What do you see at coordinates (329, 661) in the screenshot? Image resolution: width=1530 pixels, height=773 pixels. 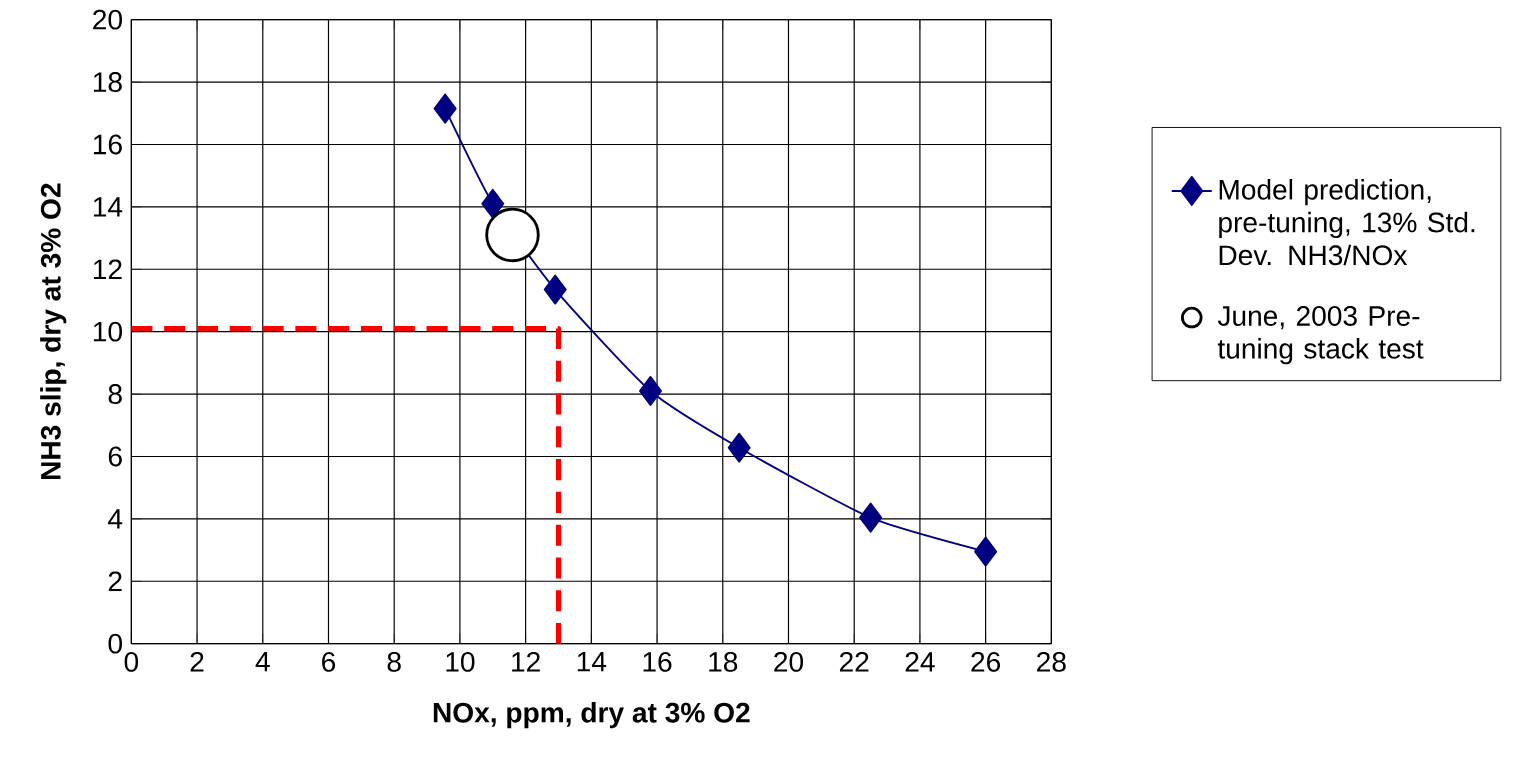 I see `x-tick-label: 6` at bounding box center [329, 661].